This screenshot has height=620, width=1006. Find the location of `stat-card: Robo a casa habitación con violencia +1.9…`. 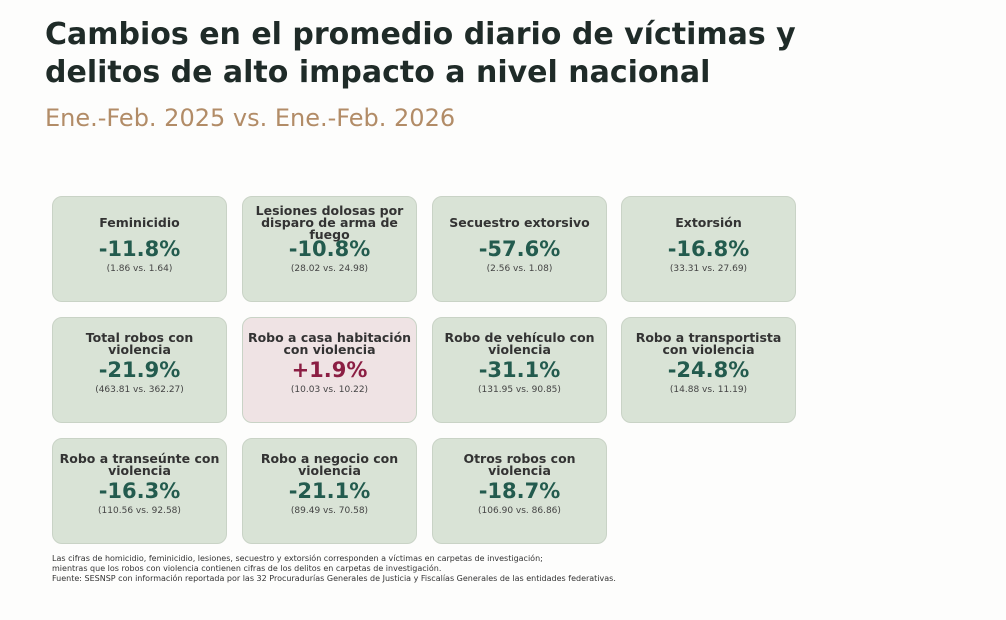

stat-card: Robo a casa habitación con violencia +1.9… is located at coordinates (329, 370).